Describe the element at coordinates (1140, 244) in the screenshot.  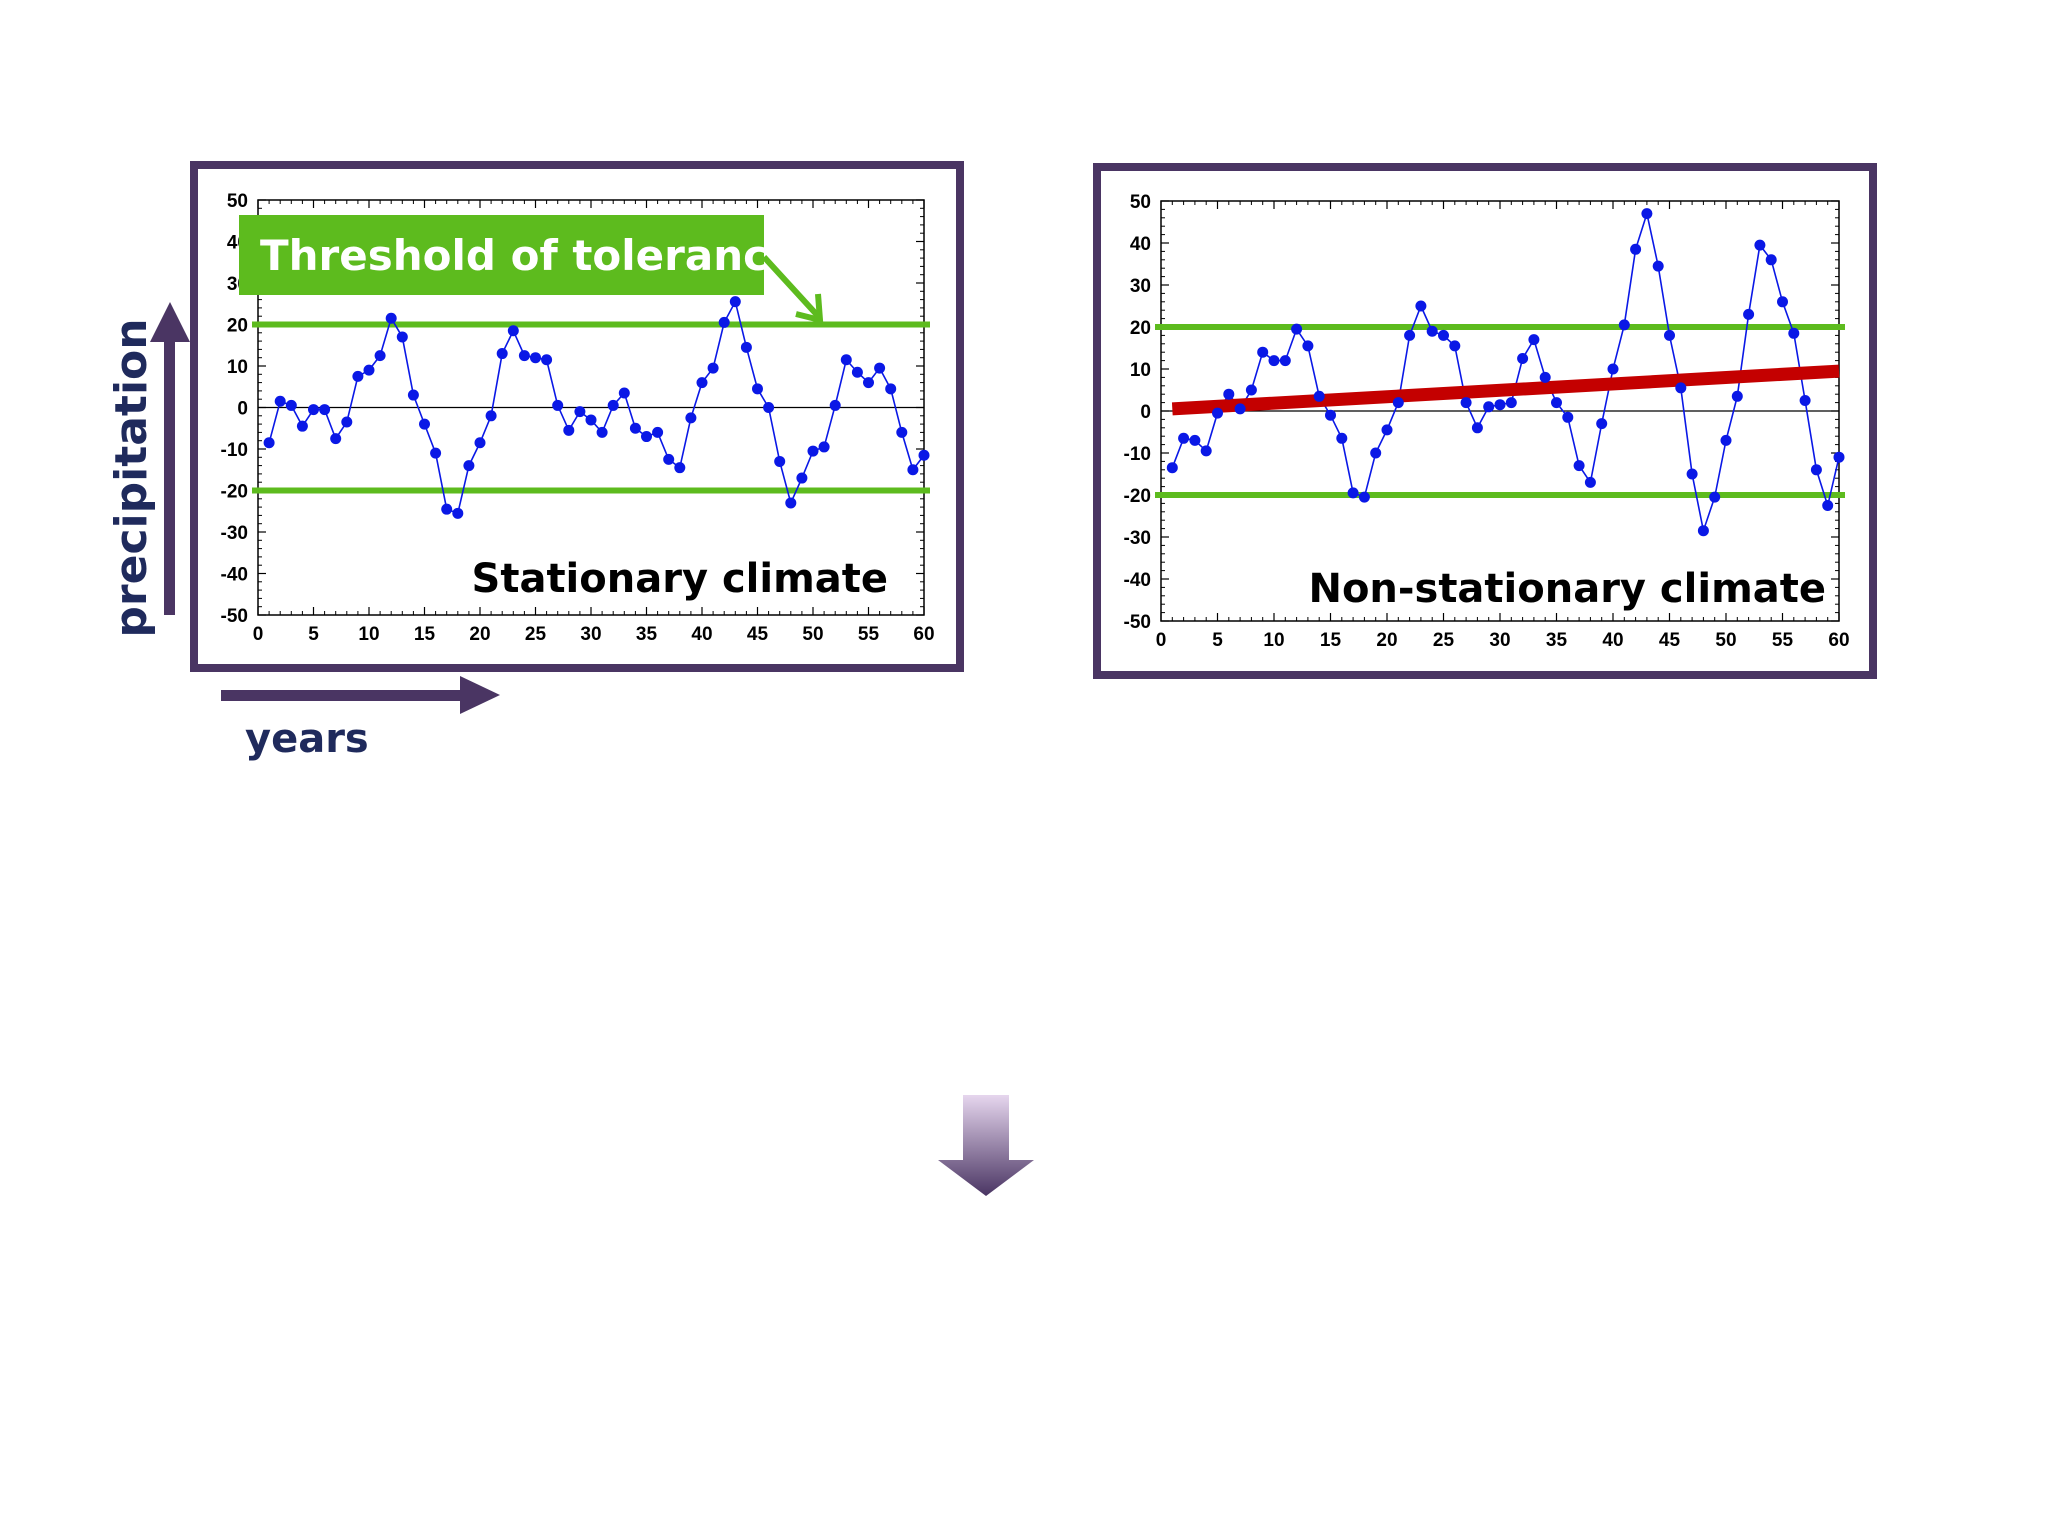
I see `non-stationary-y-tick-label: 40` at that location.